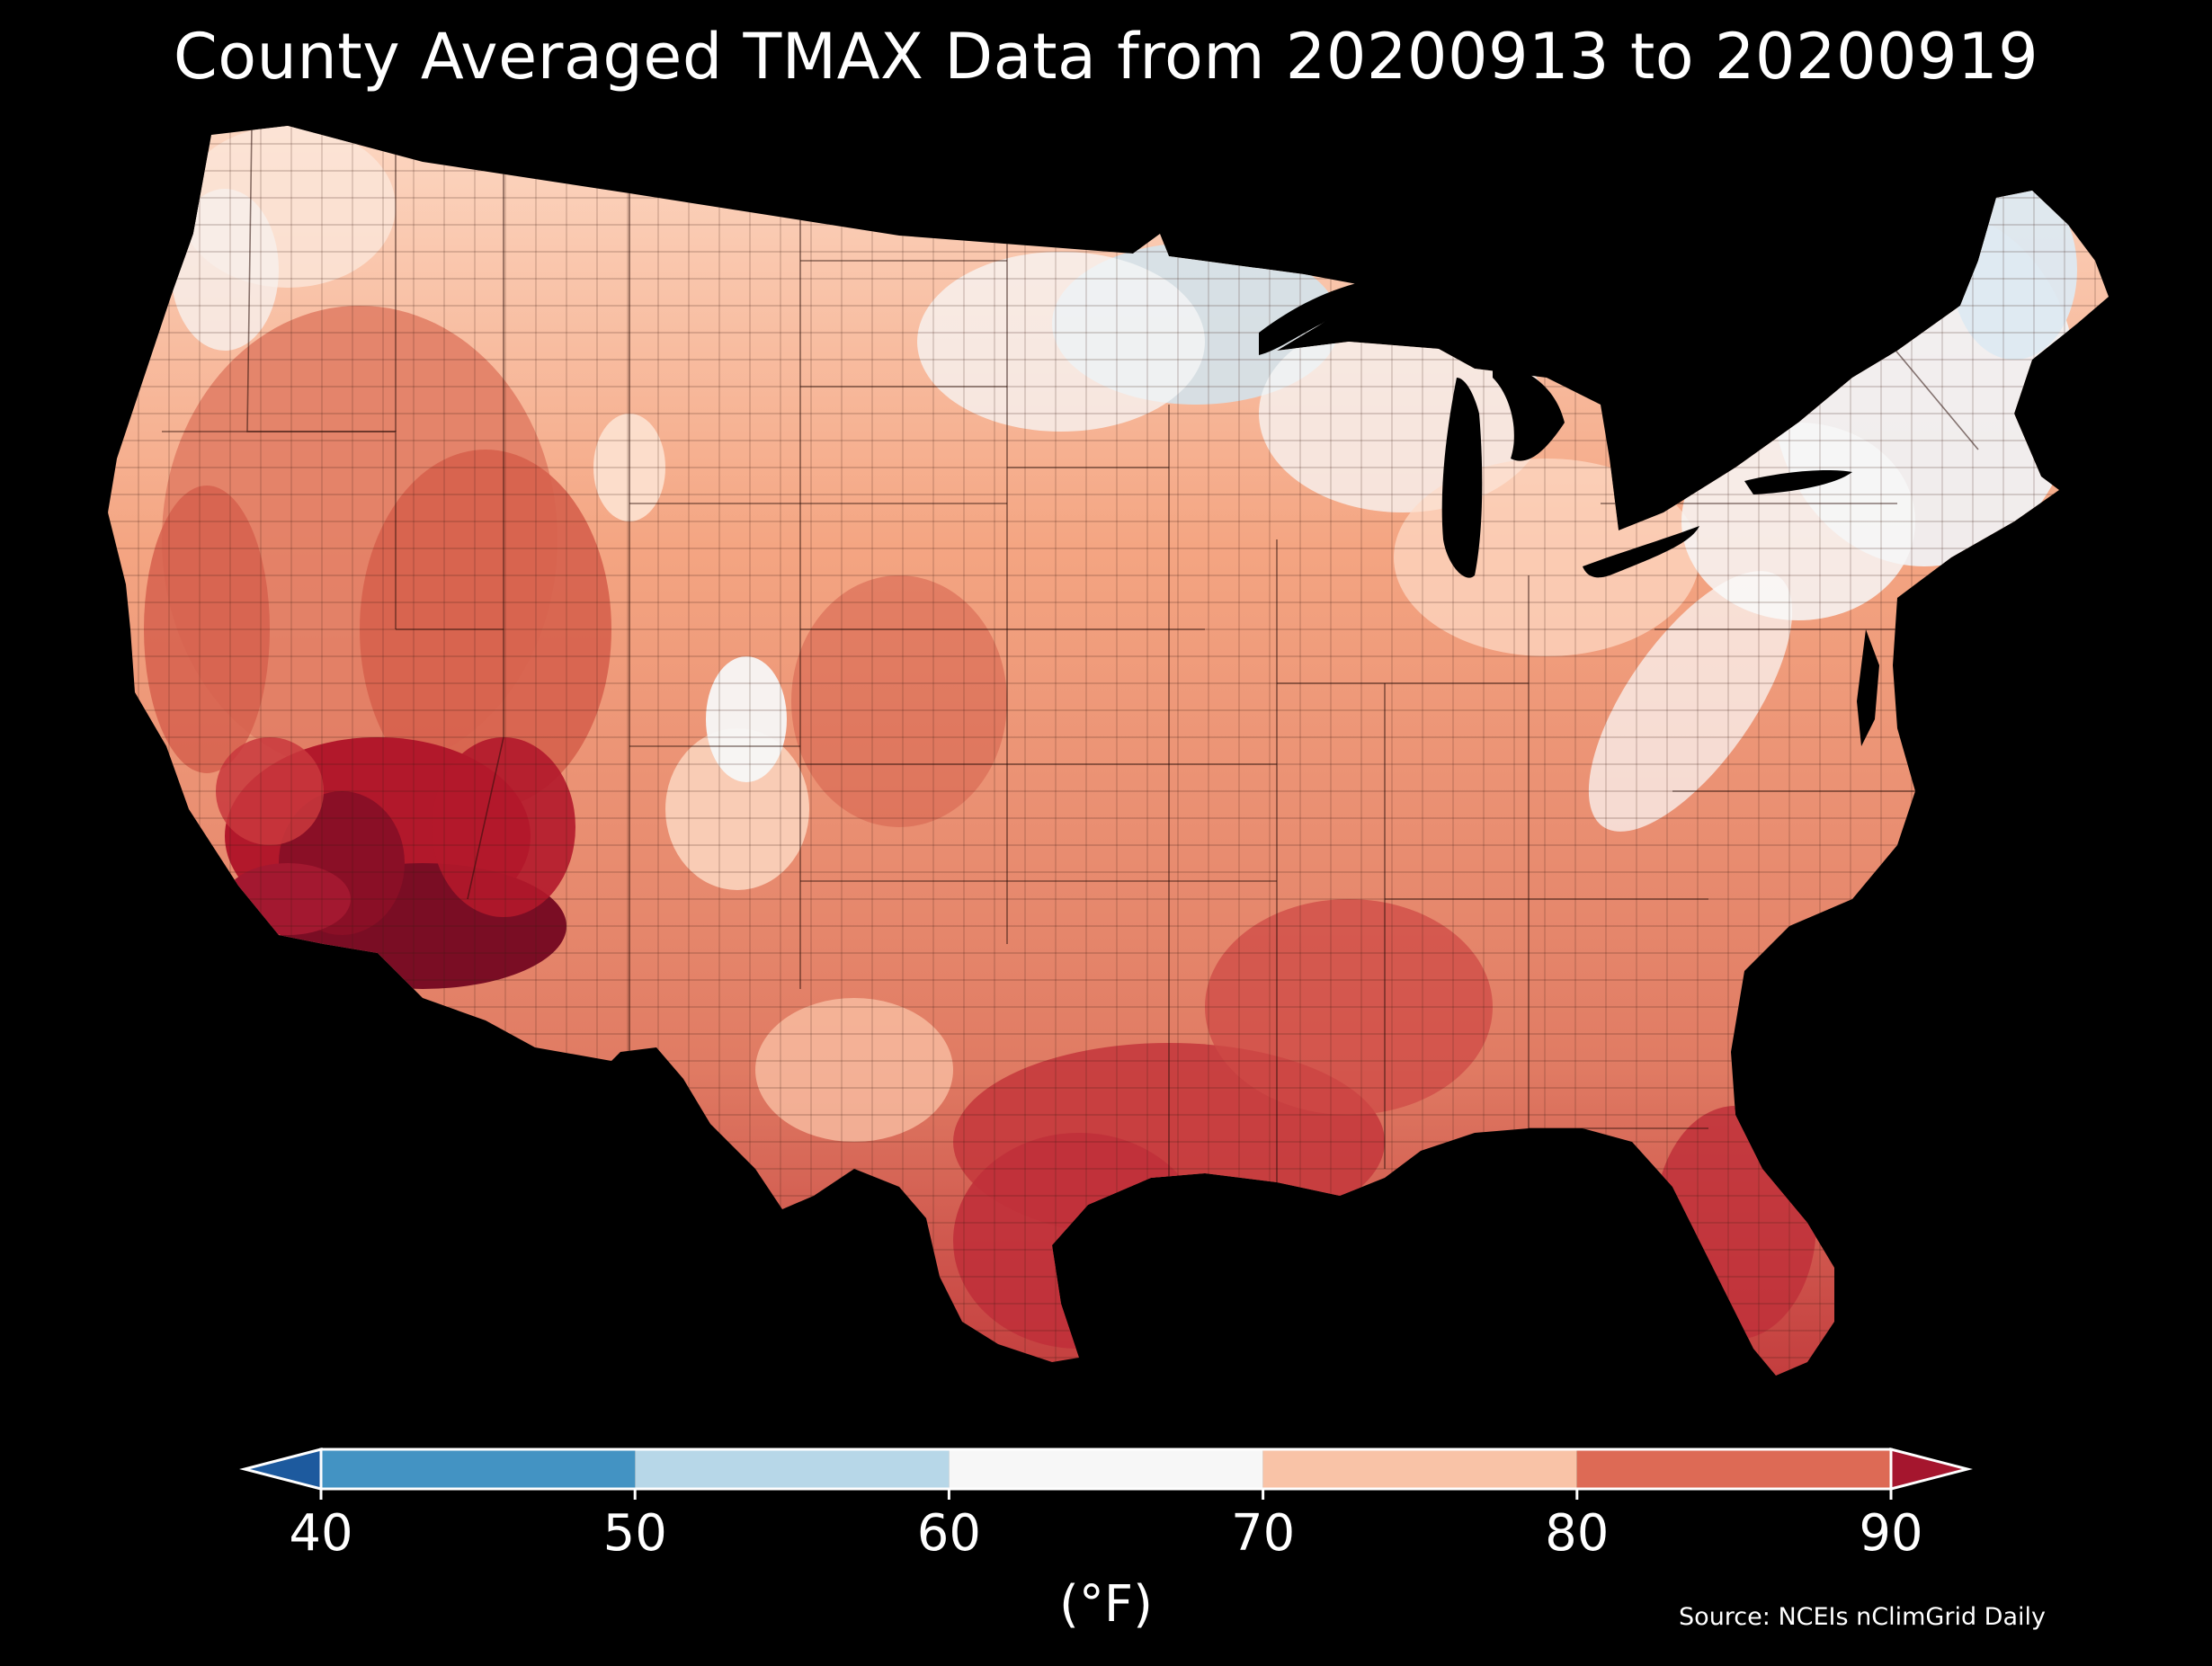 The height and width of the screenshot is (1666, 2212). What do you see at coordinates (1106, 1526) in the screenshot?
I see `colorbar-ticks: 40 50 60 70 80 90` at bounding box center [1106, 1526].